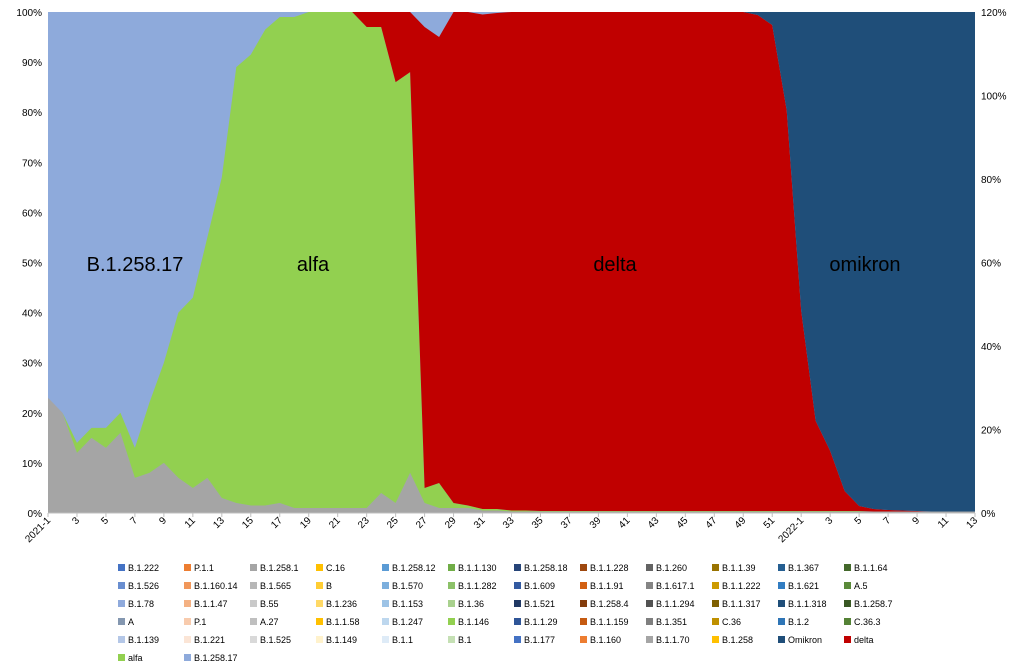  I want to click on legend-label: B.1.1.282, so click(477, 585).